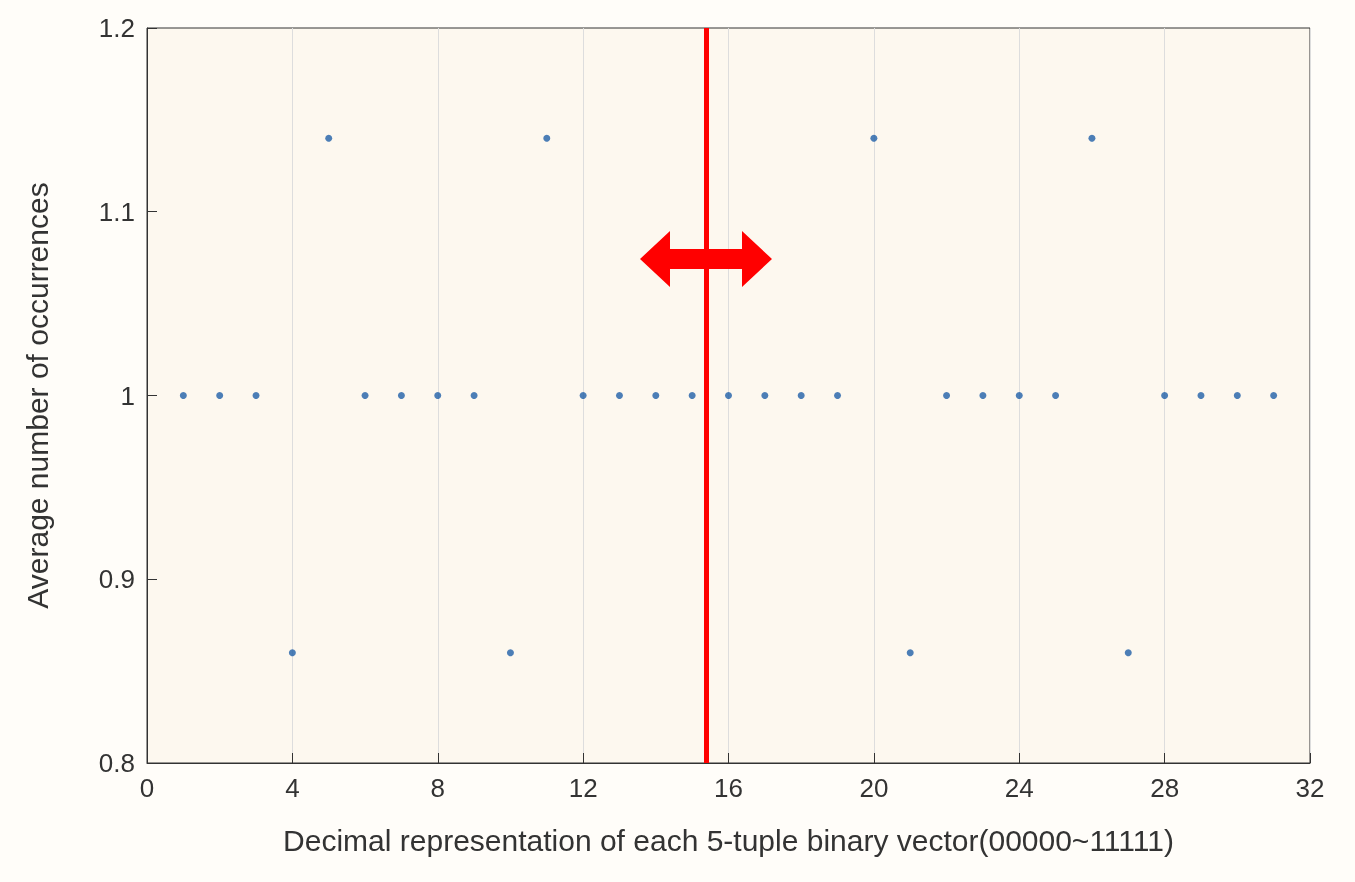 The height and width of the screenshot is (882, 1355). What do you see at coordinates (147, 788) in the screenshot?
I see `x-tick-label: 0` at bounding box center [147, 788].